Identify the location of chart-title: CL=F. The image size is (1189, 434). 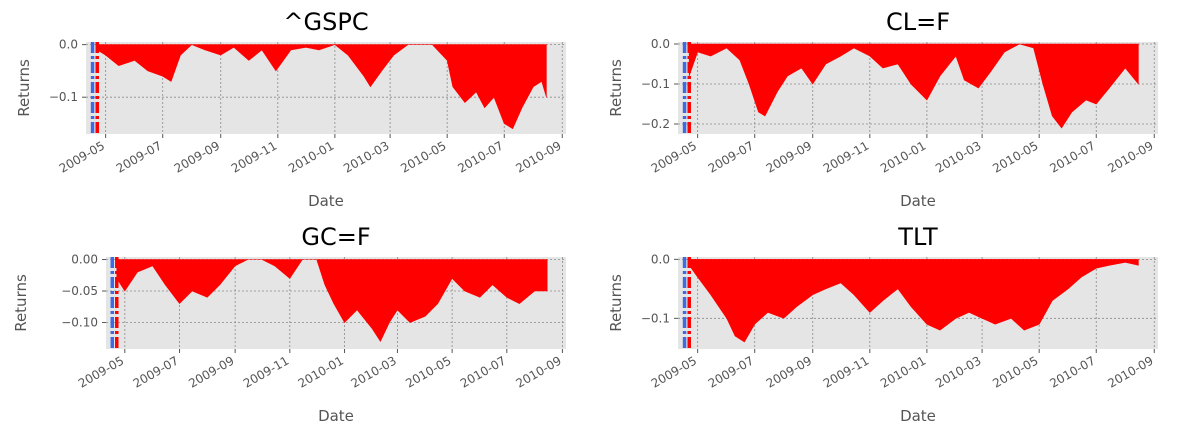
(918, 22).